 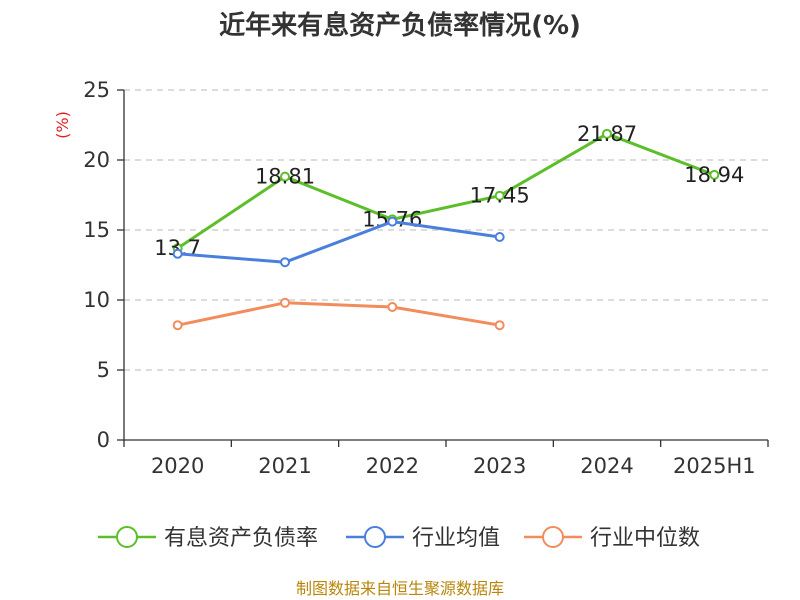 What do you see at coordinates (241, 538) in the screenshot?
I see `legend-label: 有息资产负债率` at bounding box center [241, 538].